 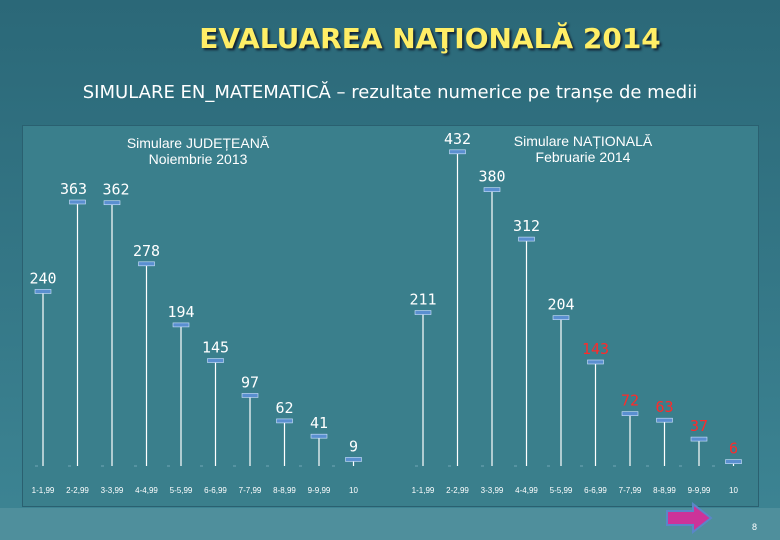 I want to click on page-number: 8, so click(x=755, y=527).